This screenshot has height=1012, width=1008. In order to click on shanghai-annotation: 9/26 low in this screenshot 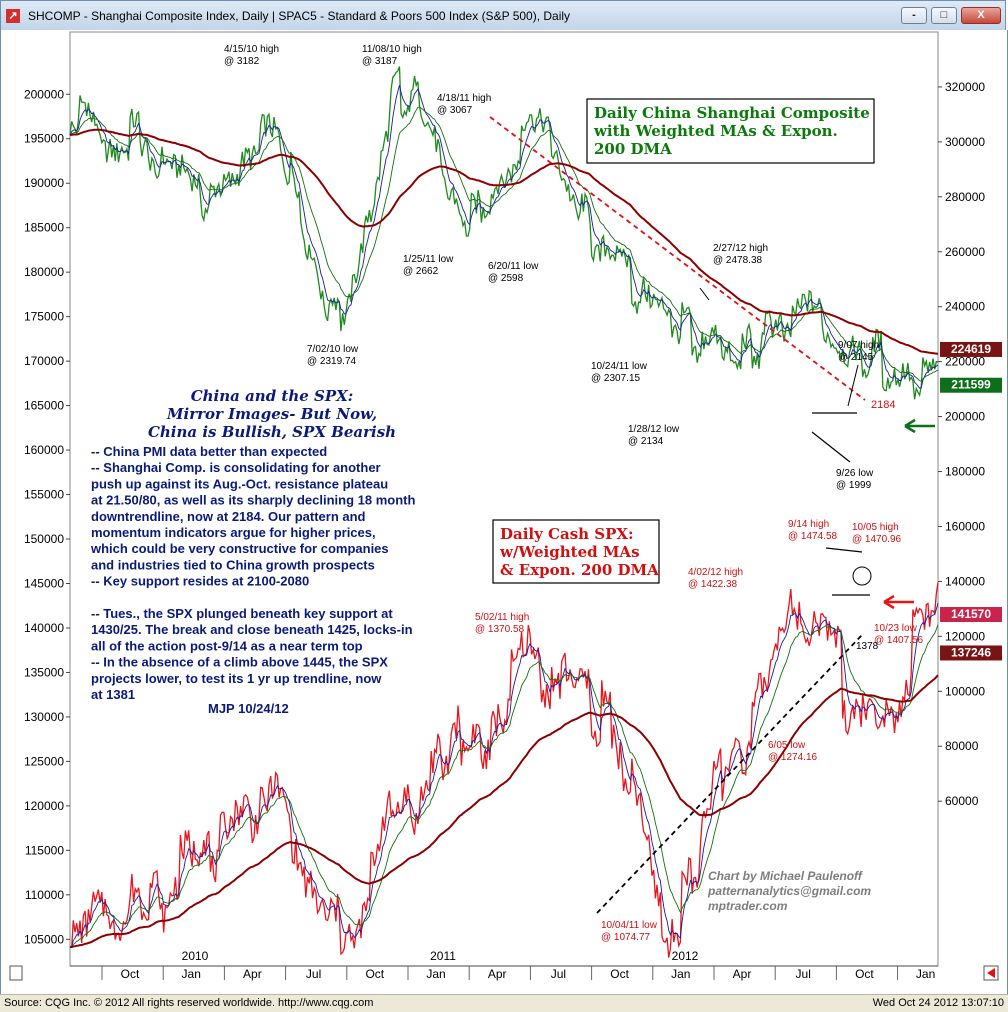, I will do `click(855, 473)`.